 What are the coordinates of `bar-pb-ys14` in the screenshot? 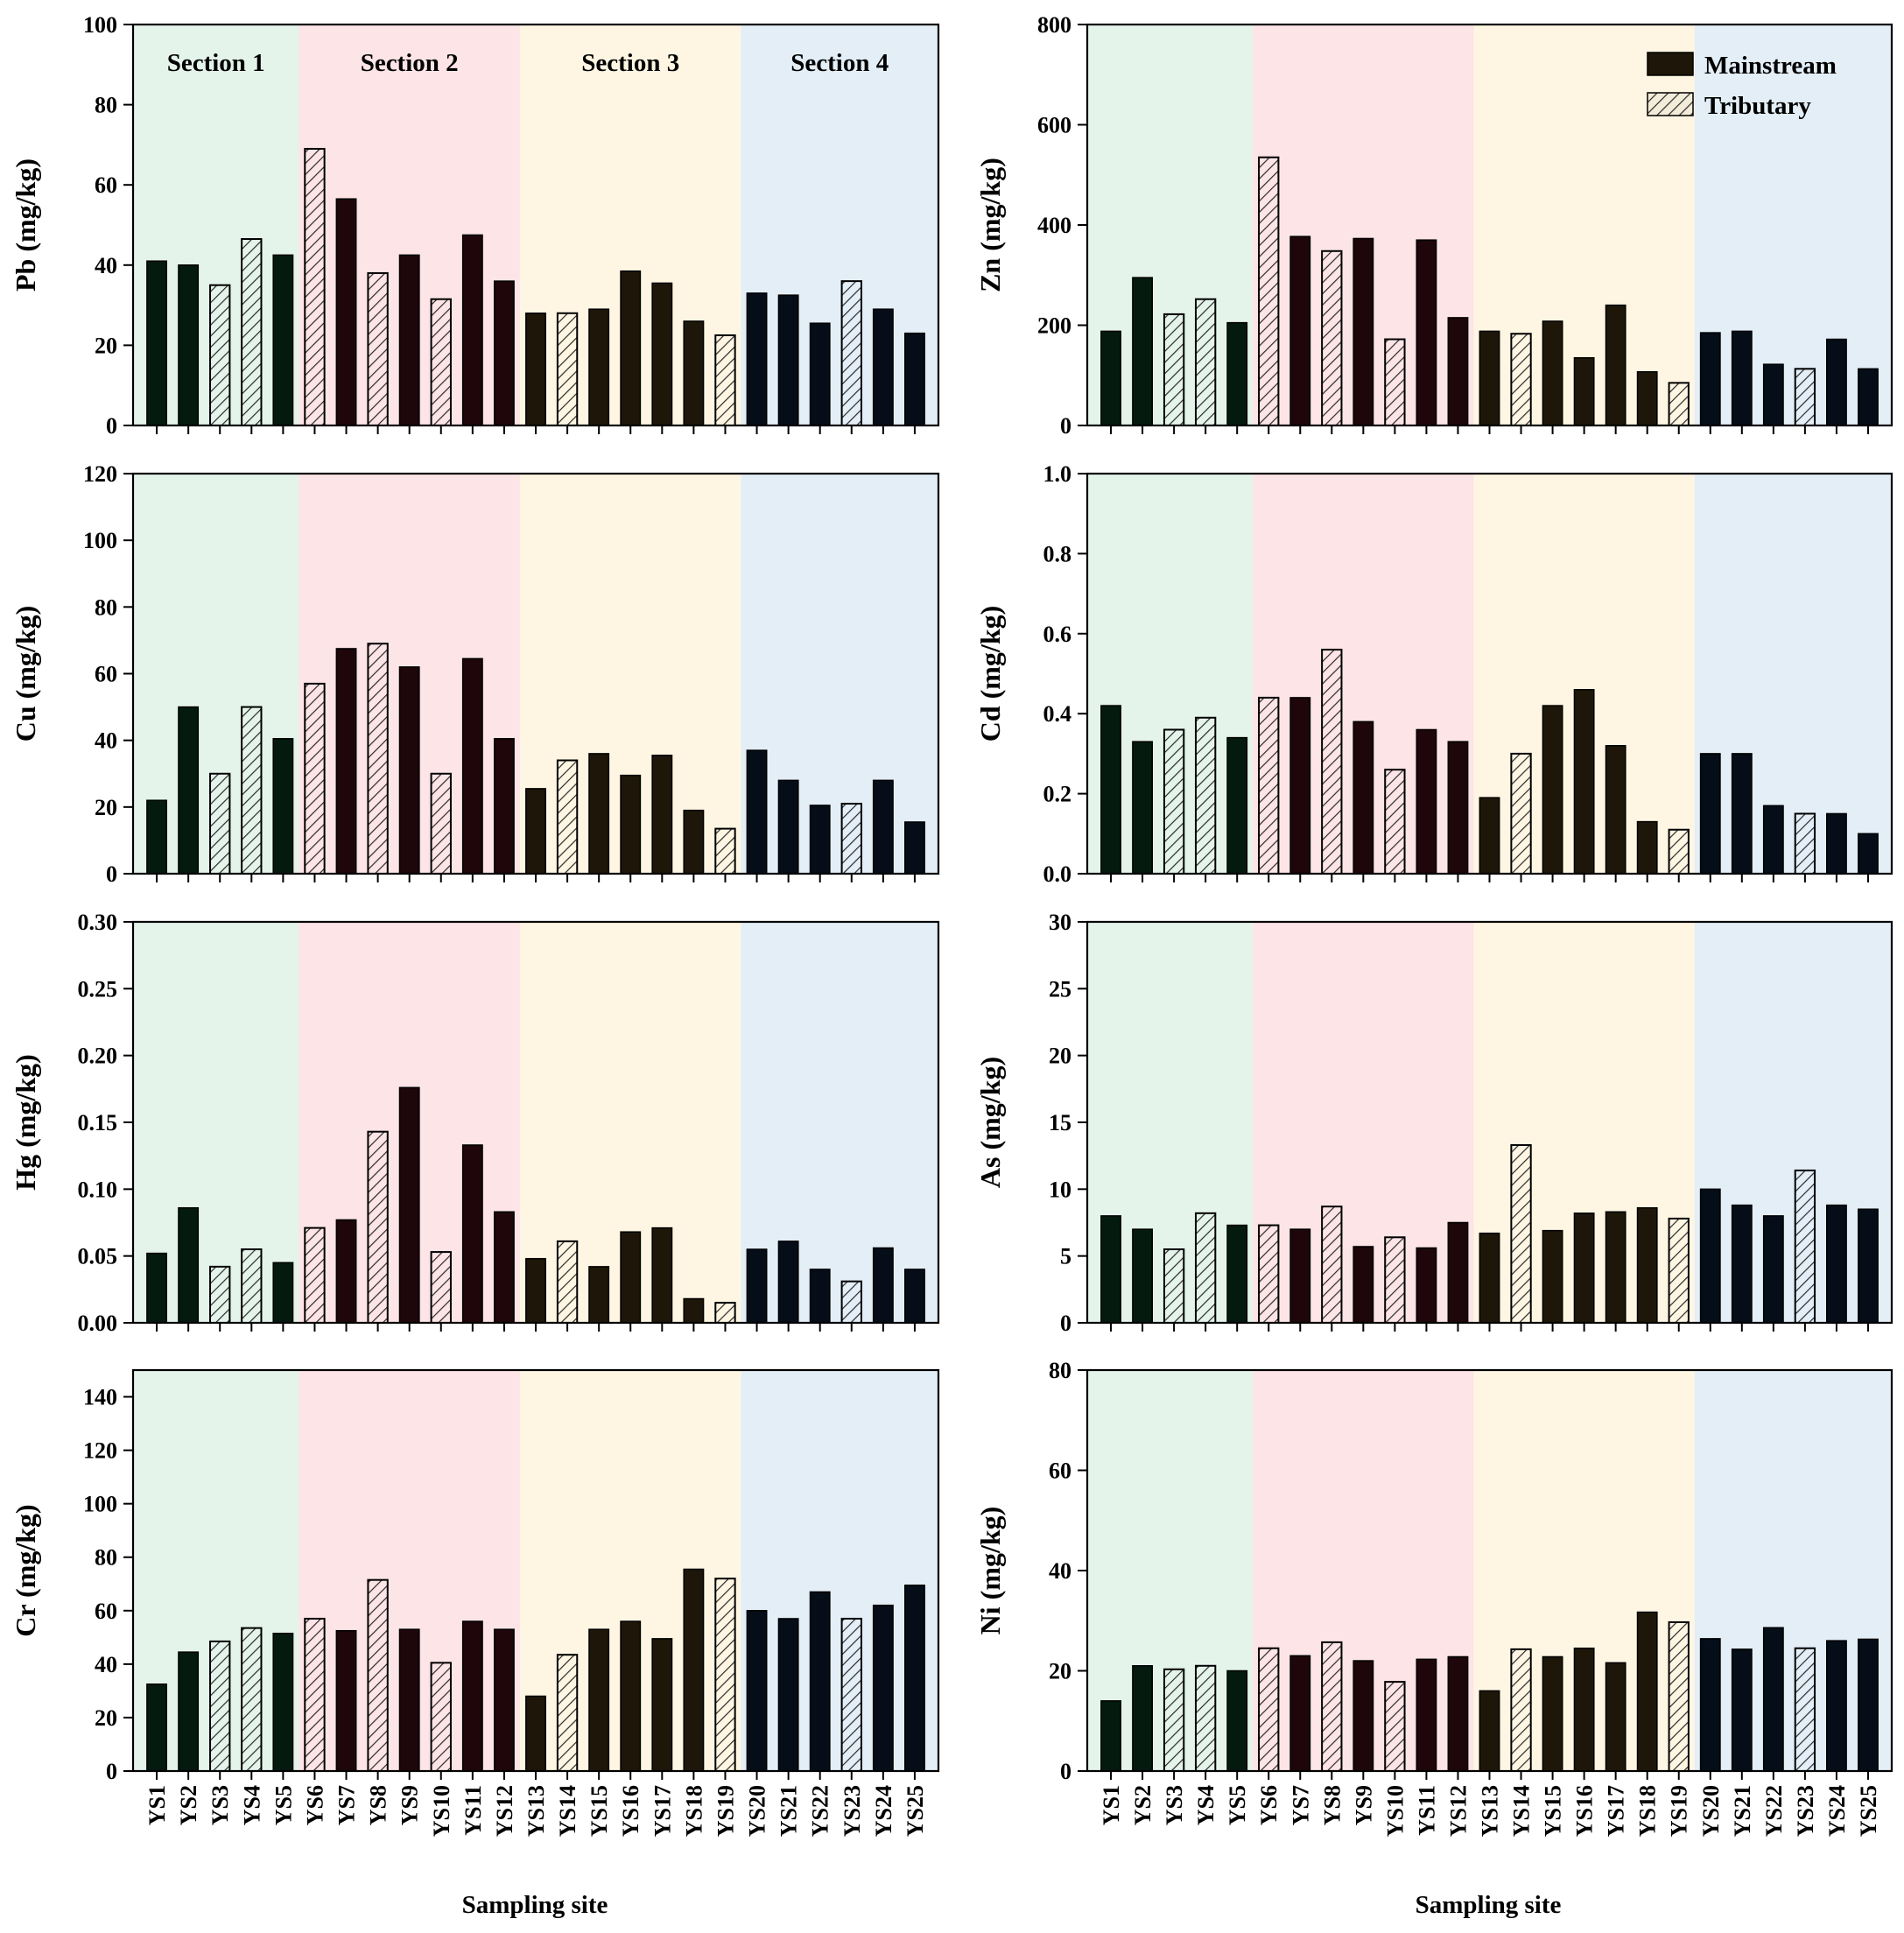 It's located at (567, 369).